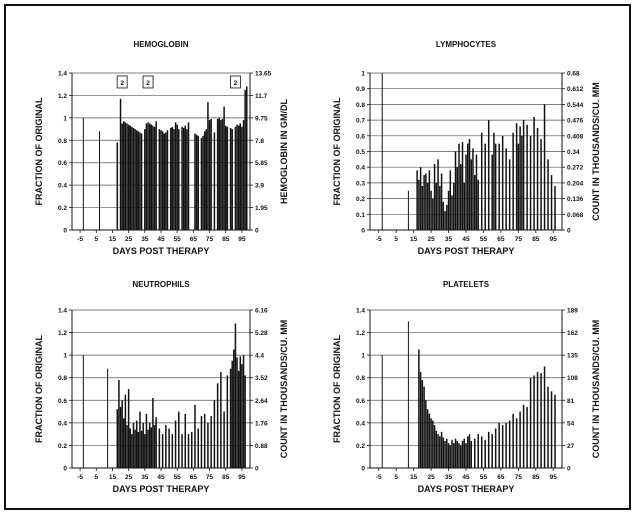 Image resolution: width=637 pixels, height=516 pixels. I want to click on lymphocytes-y-tick-label: 0.9, so click(360, 89).